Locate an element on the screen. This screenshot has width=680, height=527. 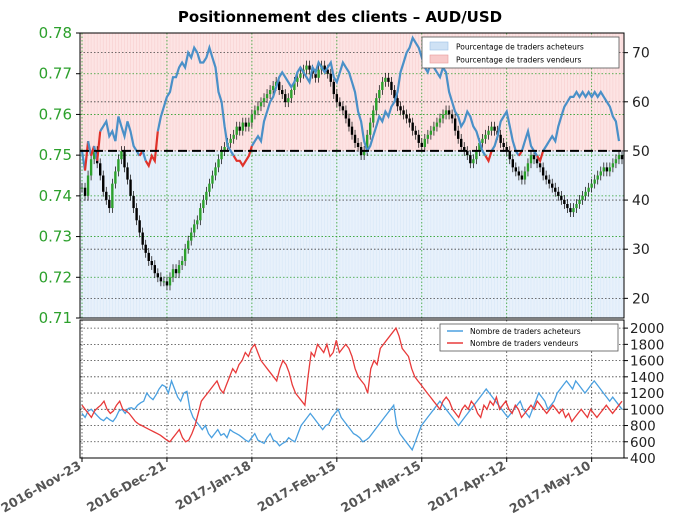
bottom-y-tick-label: 800 is located at coordinates (643, 427).